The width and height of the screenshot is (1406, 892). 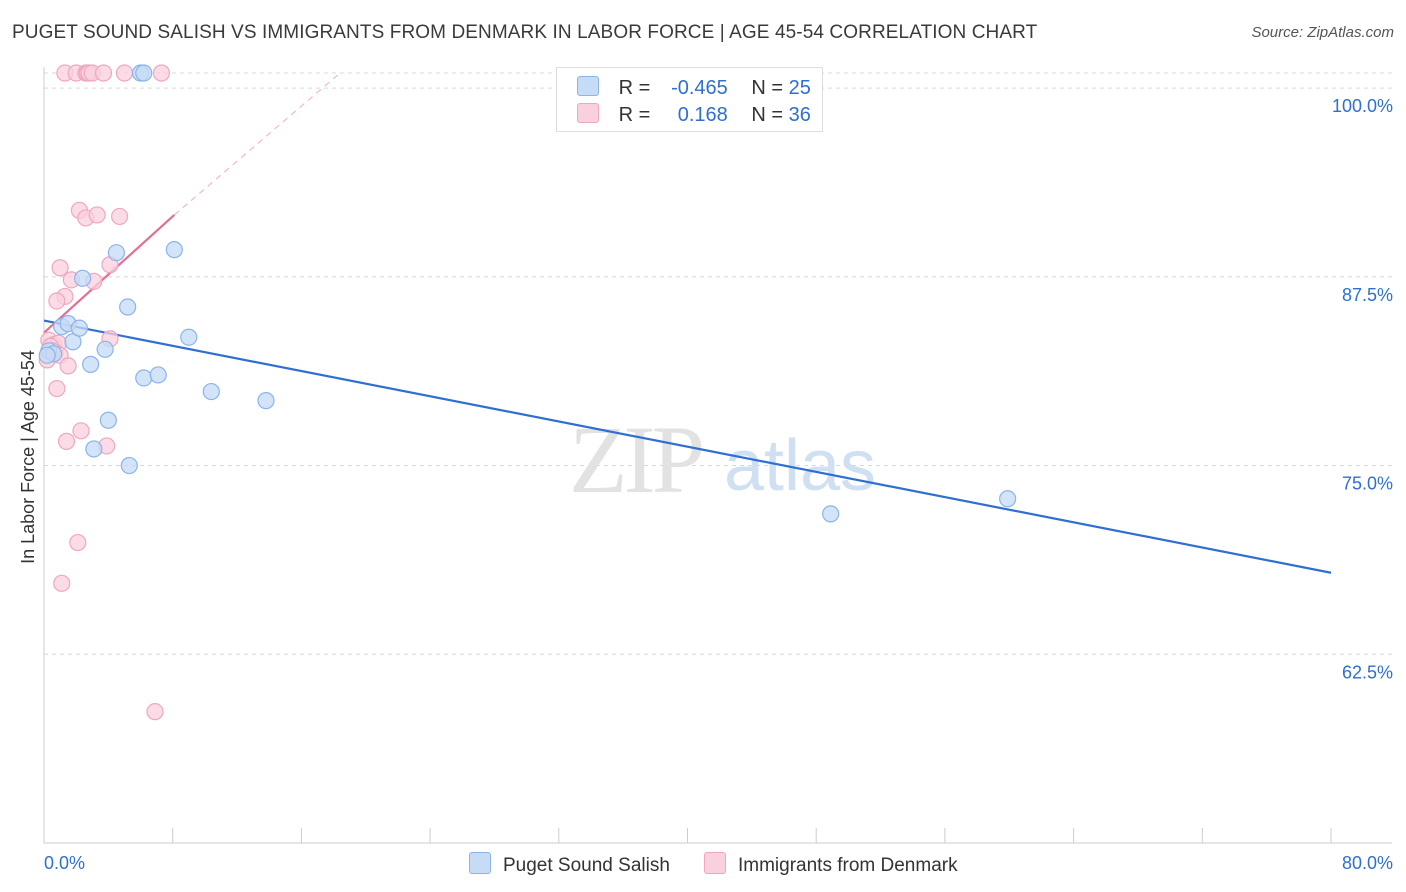 I want to click on trend-line-extension, so click(x=257, y=144).